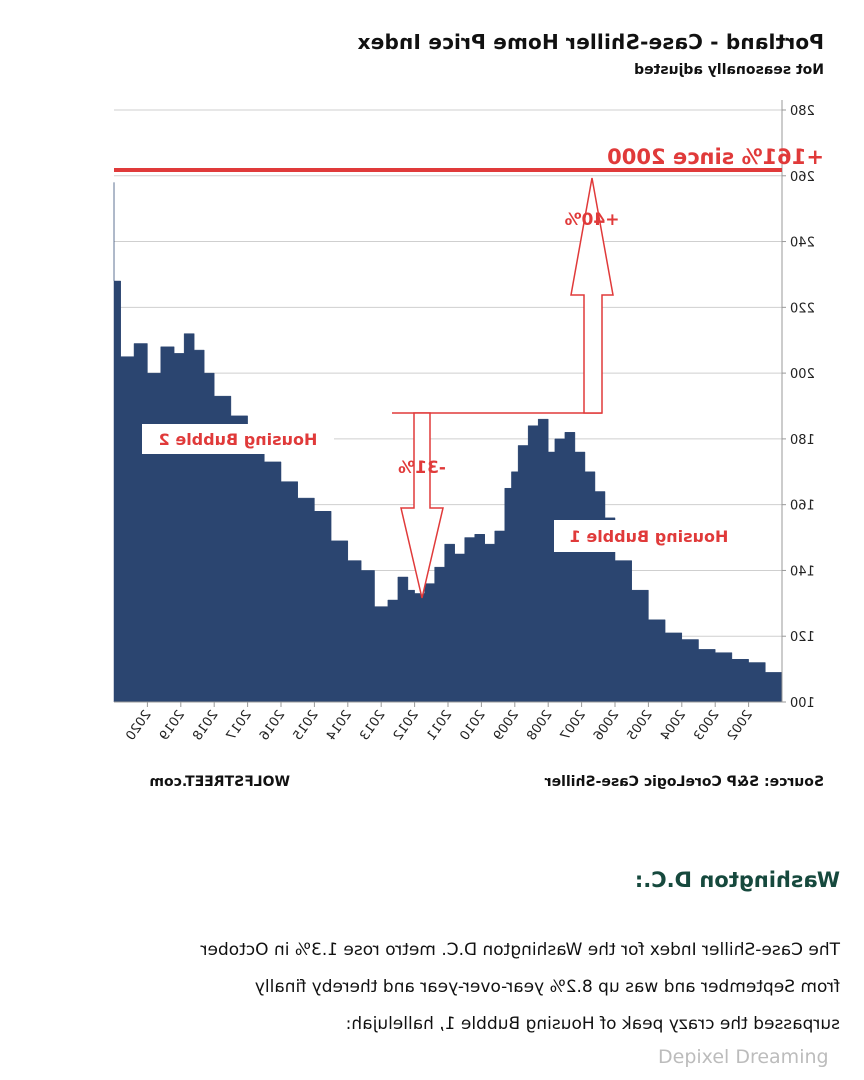  Describe the element at coordinates (606, 726) in the screenshot. I see `x-tick-label: 2006` at that location.